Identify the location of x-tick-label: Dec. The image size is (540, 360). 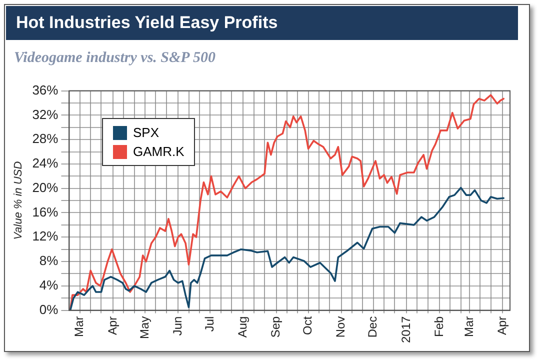
(373, 327).